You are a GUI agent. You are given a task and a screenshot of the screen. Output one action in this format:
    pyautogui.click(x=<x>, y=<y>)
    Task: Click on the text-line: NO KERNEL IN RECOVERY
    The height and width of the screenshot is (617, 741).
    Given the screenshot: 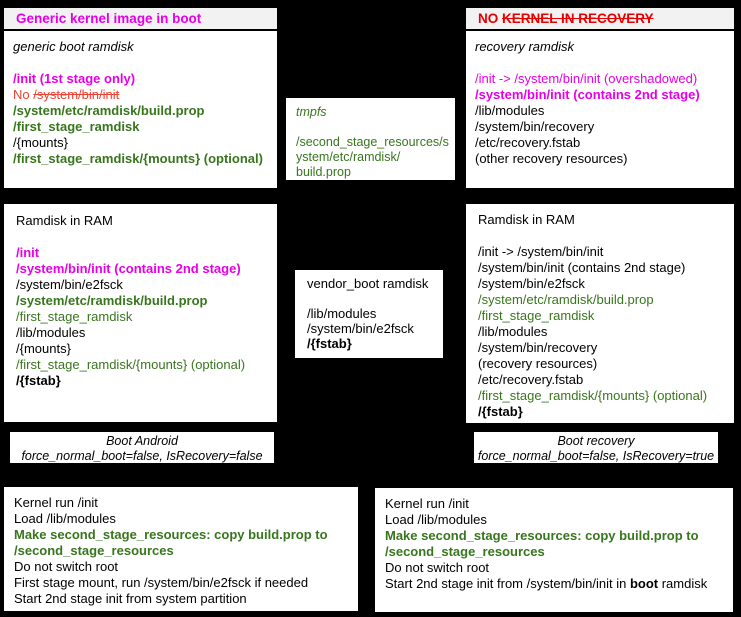 What is the action you would take?
    pyautogui.click(x=566, y=18)
    